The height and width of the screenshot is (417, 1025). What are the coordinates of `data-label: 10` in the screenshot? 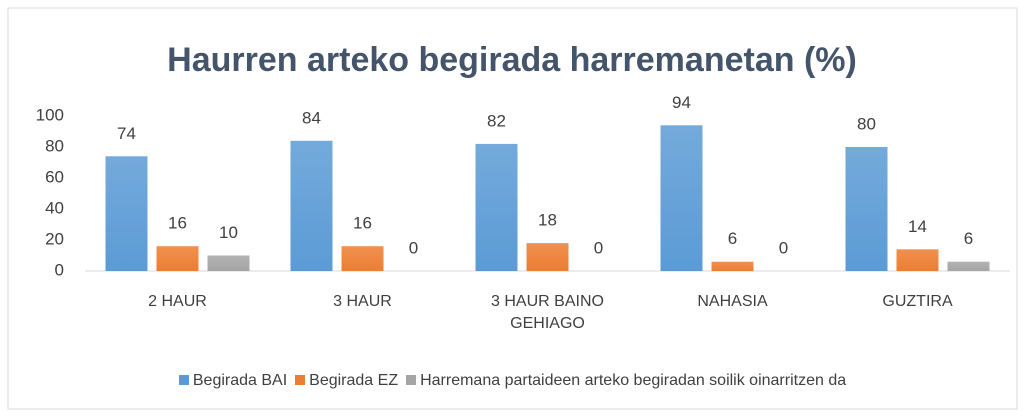 It's located at (228, 232).